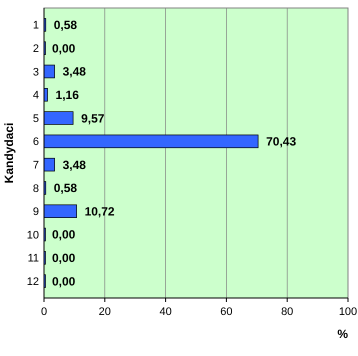 The height and width of the screenshot is (356, 358). Describe the element at coordinates (165, 312) in the screenshot. I see `x-tick-label: 40` at that location.